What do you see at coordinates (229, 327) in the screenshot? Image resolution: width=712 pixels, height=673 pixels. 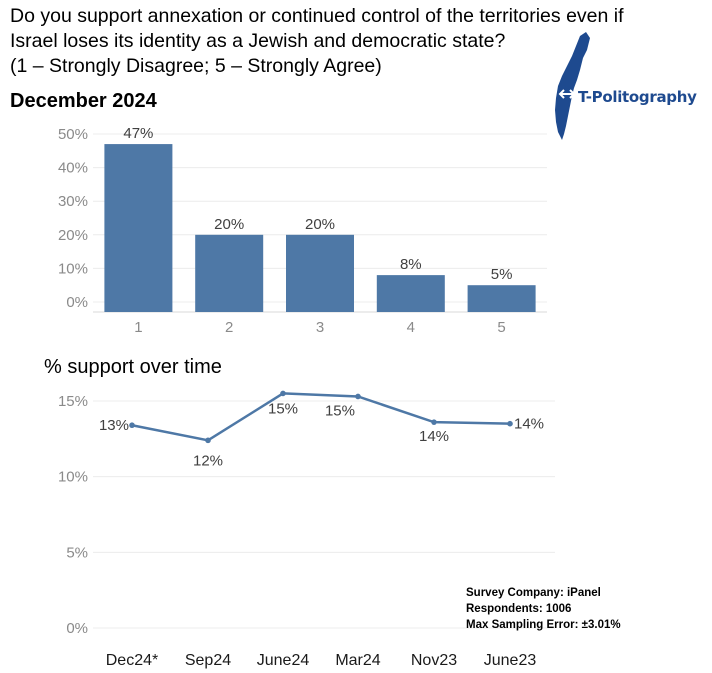 I see `x-tick-label: 2` at bounding box center [229, 327].